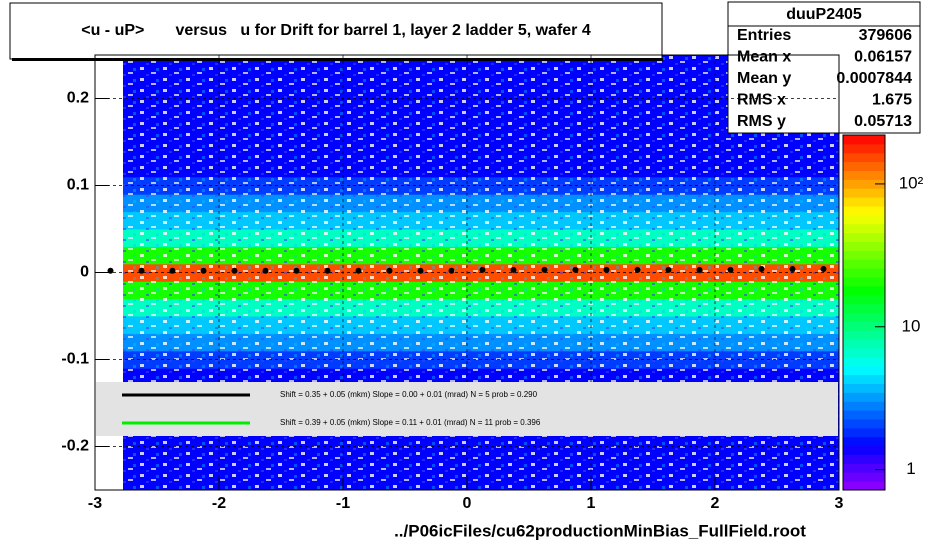 The height and width of the screenshot is (546, 933). I want to click on stats-frame, so click(824, 67).